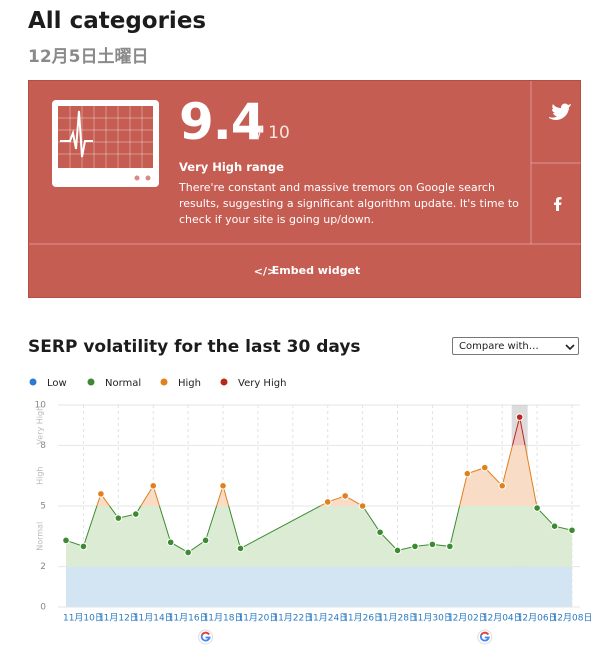 This screenshot has width=600, height=659. I want to click on x-tick-label: 12月04日, so click(502, 618).